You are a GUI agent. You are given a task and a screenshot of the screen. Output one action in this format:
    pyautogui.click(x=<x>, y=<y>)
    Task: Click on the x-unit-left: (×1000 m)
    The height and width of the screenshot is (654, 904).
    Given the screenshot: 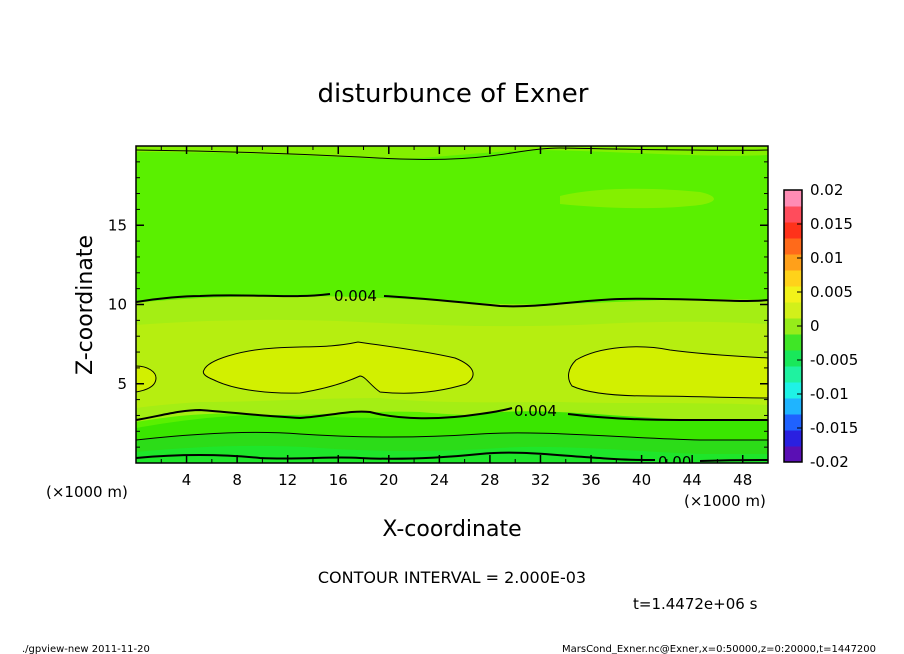 What is the action you would take?
    pyautogui.click(x=87, y=492)
    